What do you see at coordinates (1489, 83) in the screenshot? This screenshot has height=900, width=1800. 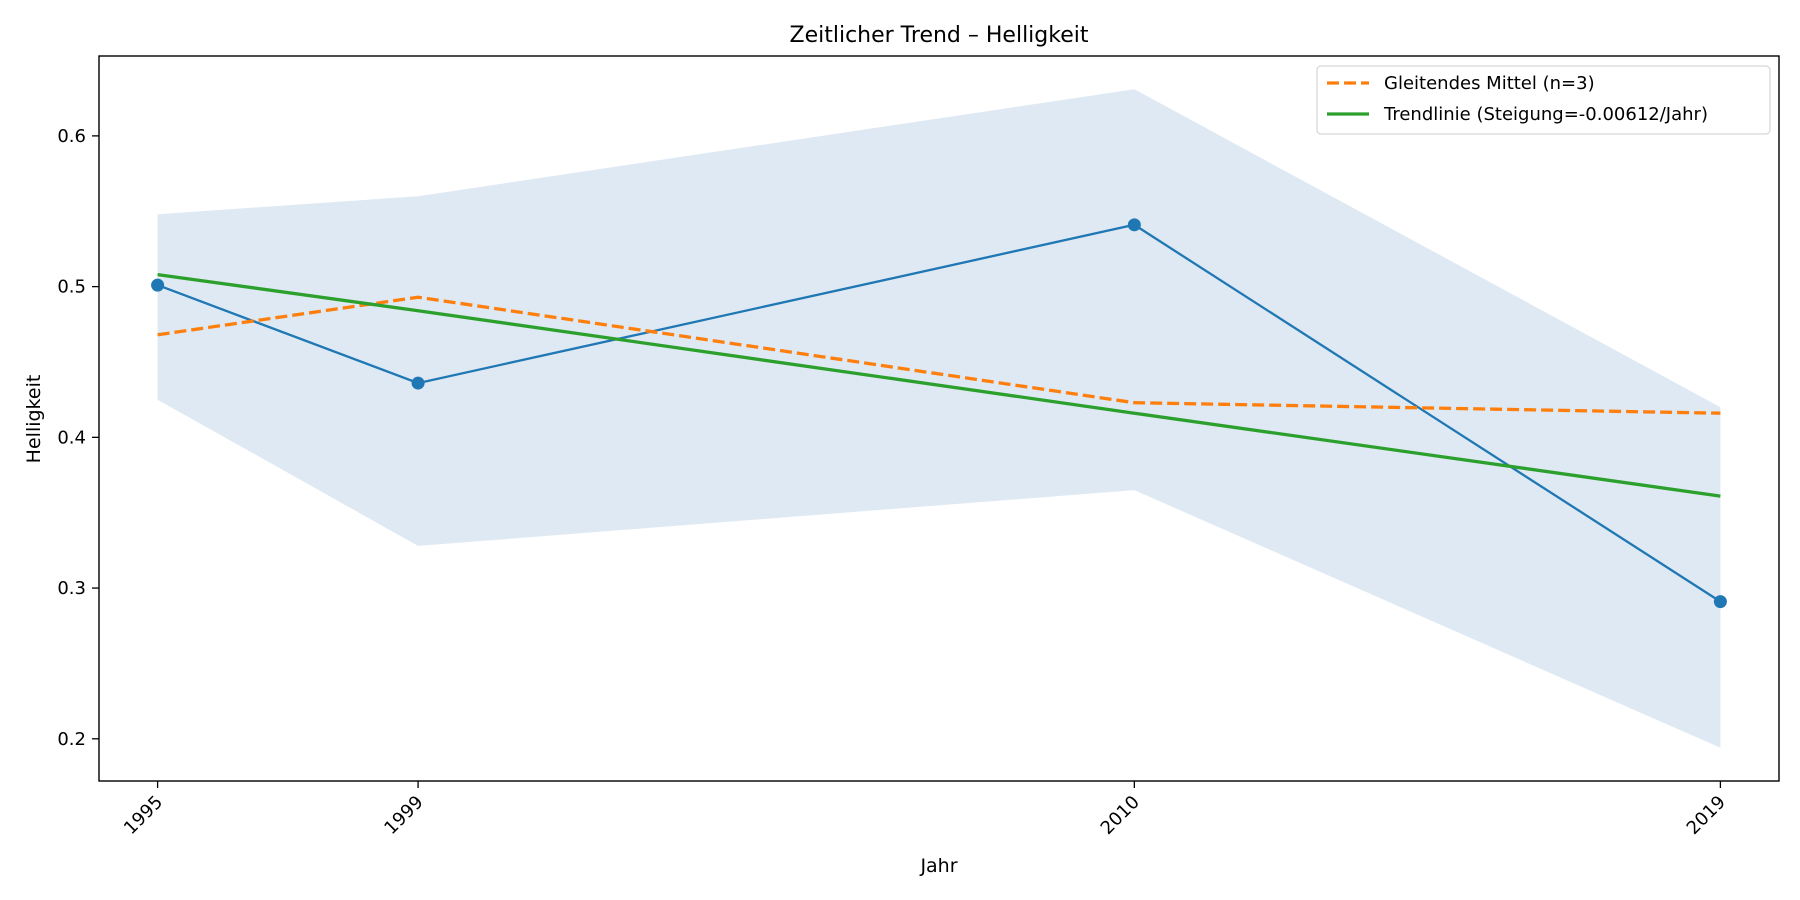 I see `legend-label: Gleitendes Mittel (n=3)` at bounding box center [1489, 83].